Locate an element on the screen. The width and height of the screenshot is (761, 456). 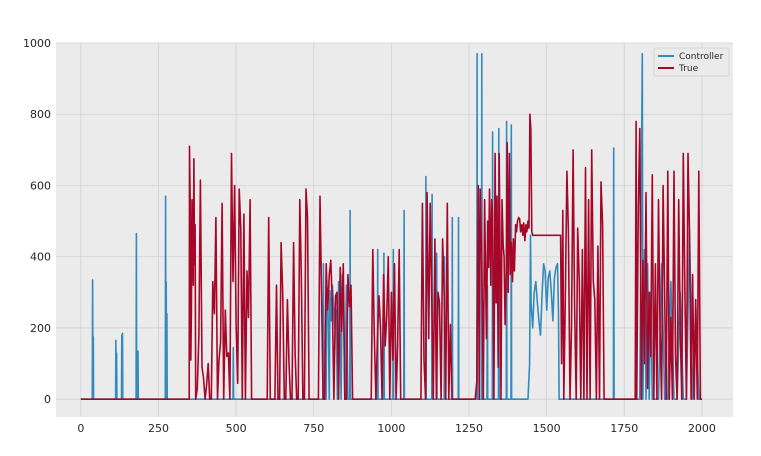
y-tick-label: 200 is located at coordinates (40, 328).